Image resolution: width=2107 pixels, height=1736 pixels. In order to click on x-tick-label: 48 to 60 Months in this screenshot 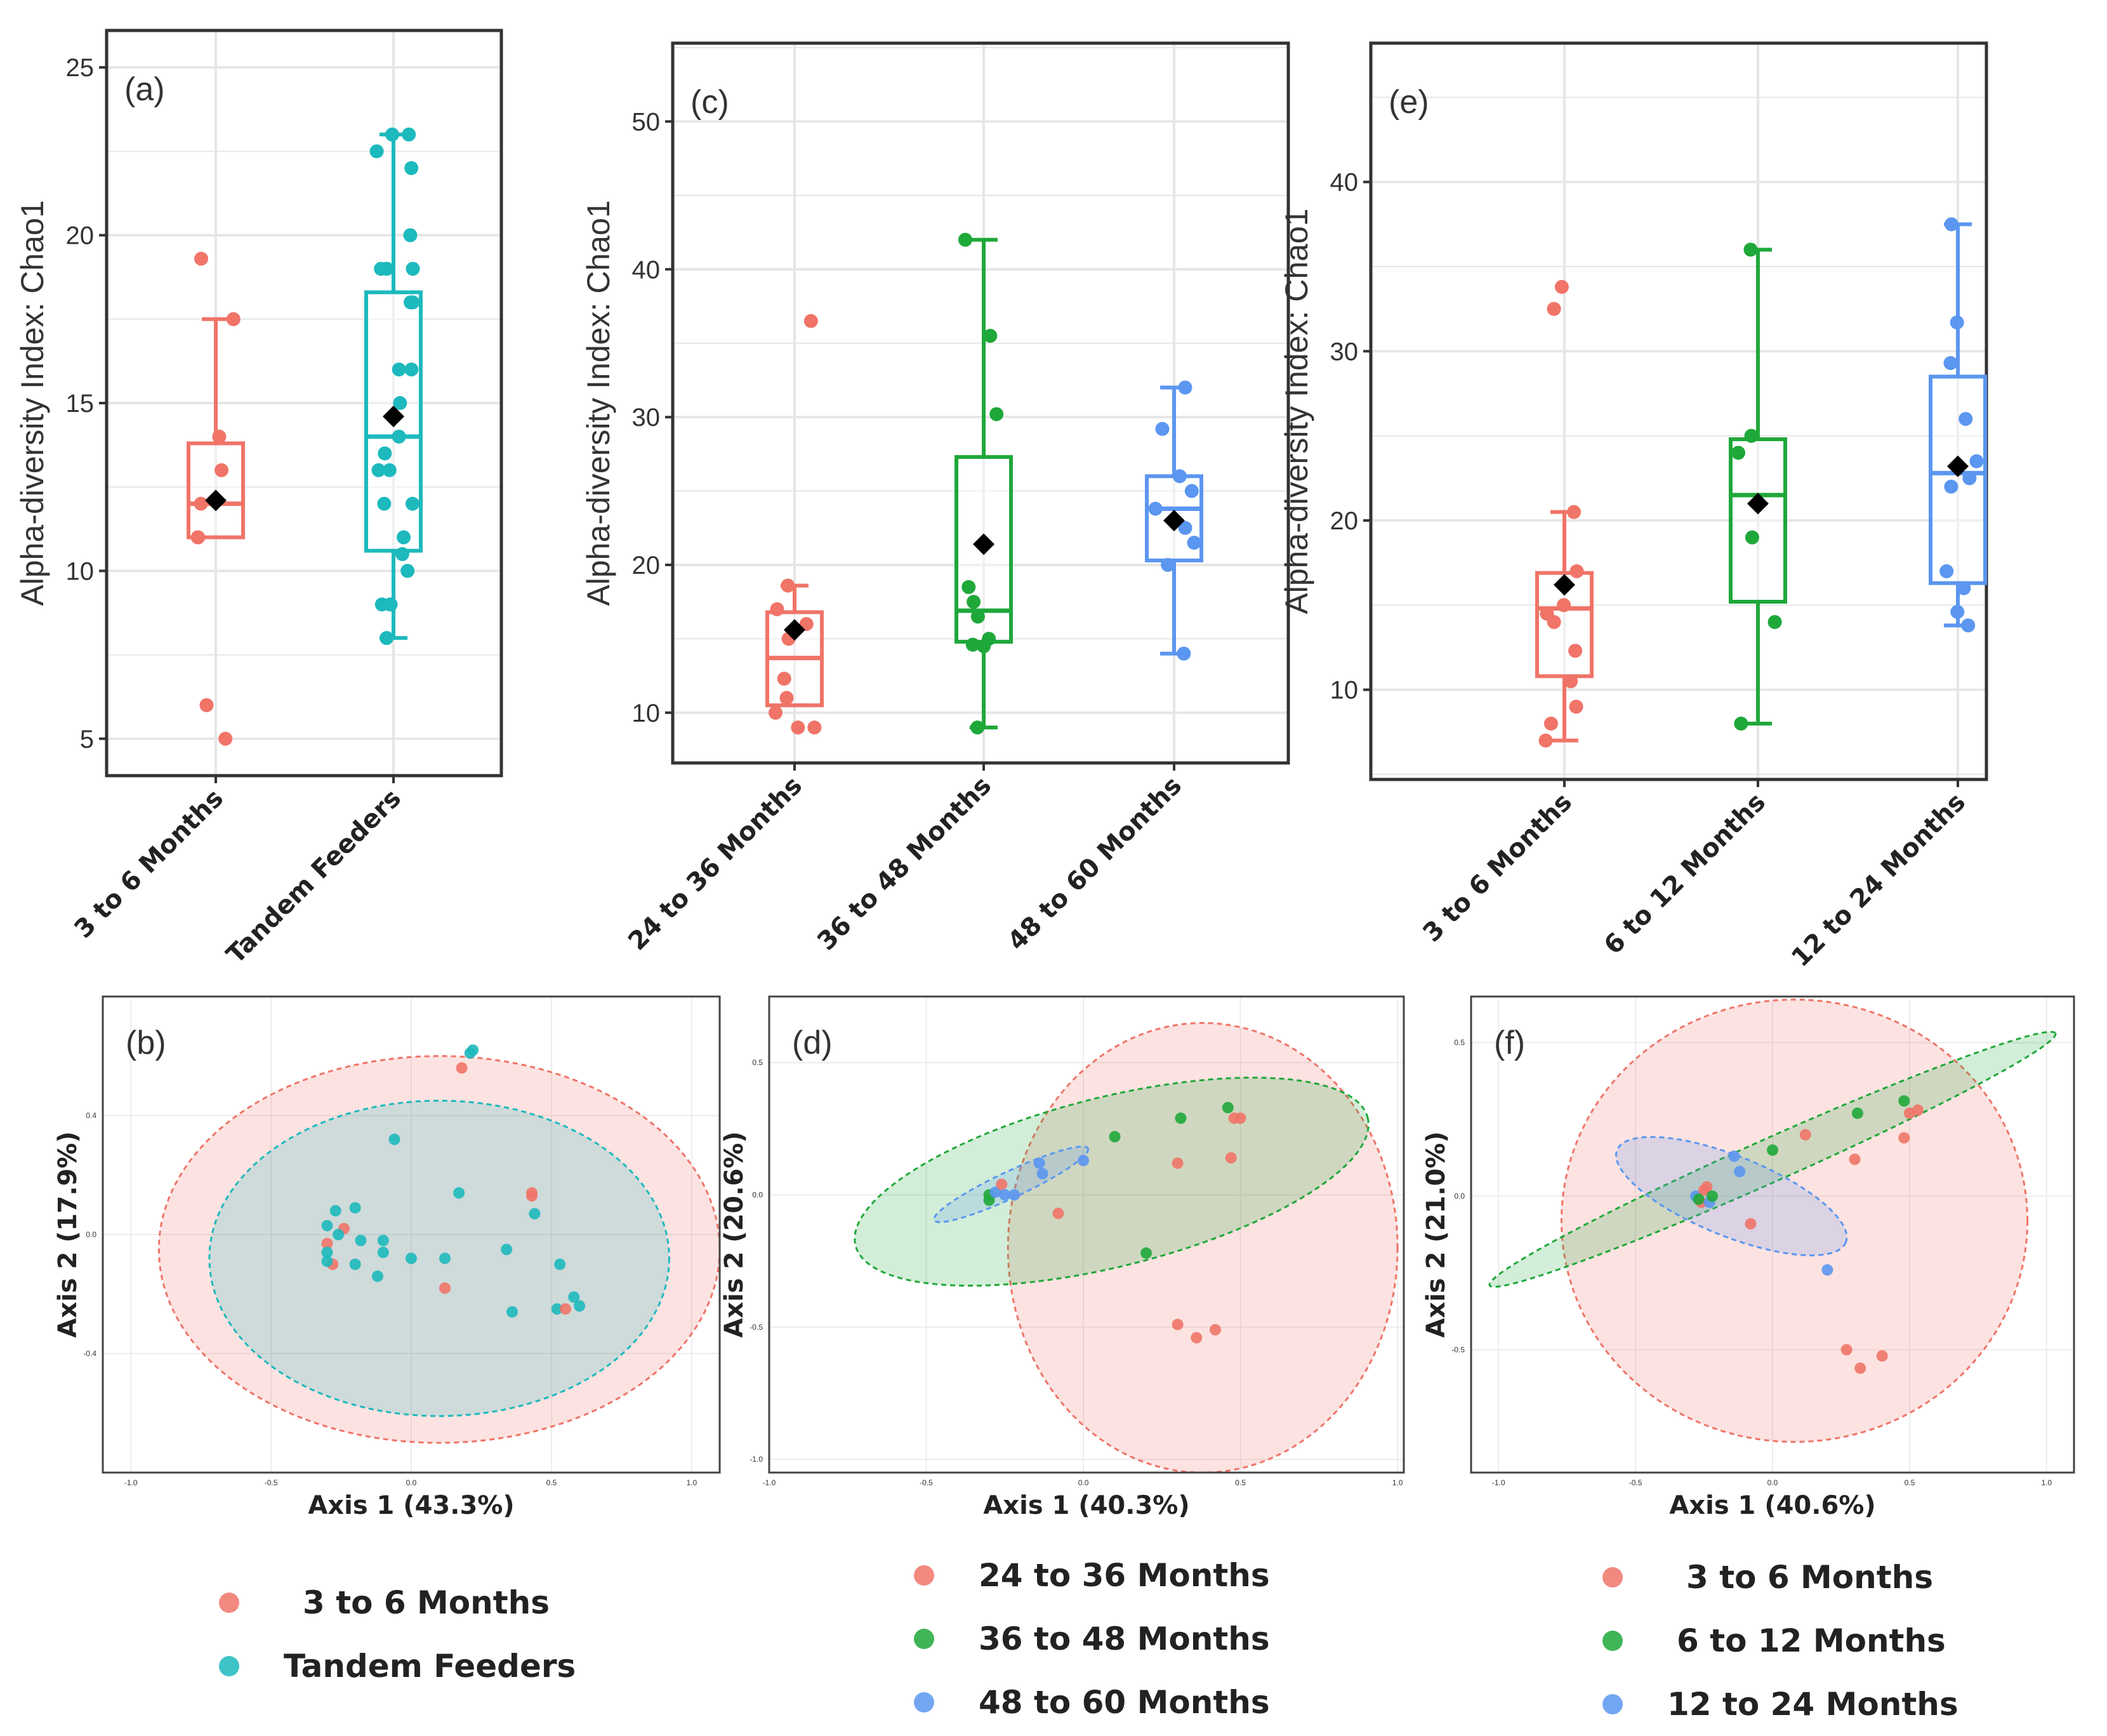, I will do `click(1094, 864)`.